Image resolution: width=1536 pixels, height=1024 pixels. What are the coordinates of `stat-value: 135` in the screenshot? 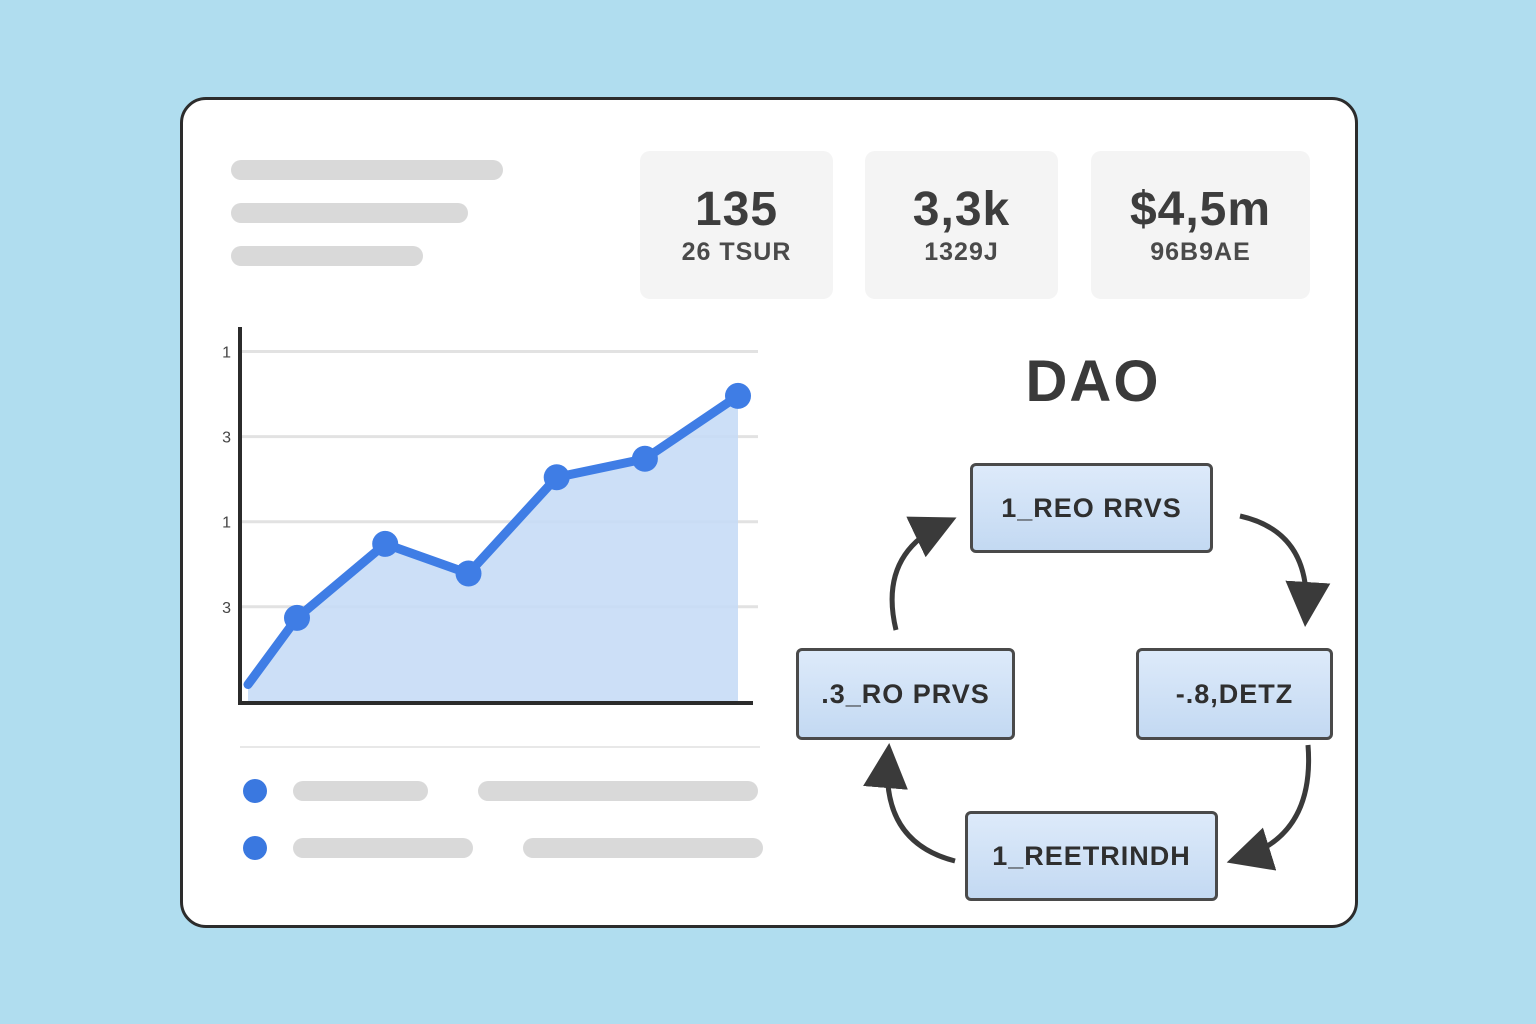 It's located at (736, 209).